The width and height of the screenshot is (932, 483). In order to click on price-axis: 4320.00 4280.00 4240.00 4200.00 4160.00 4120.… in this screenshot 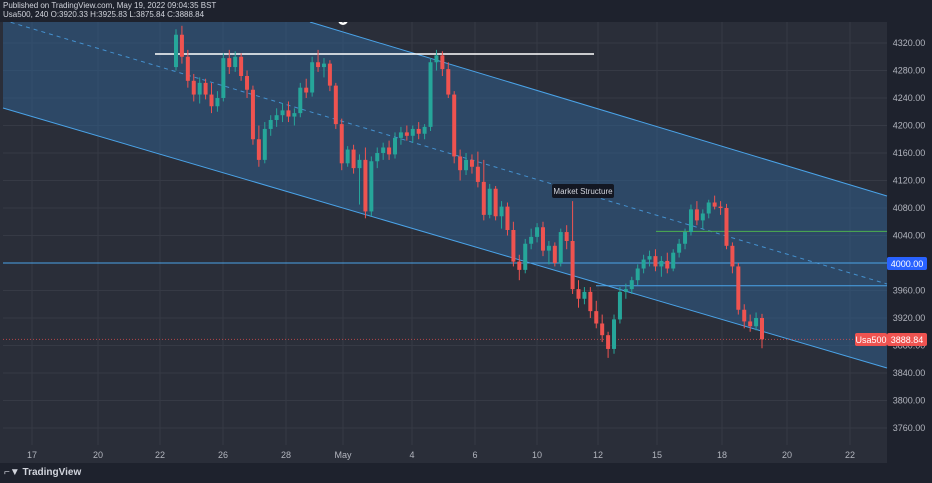, I will do `click(909, 235)`.